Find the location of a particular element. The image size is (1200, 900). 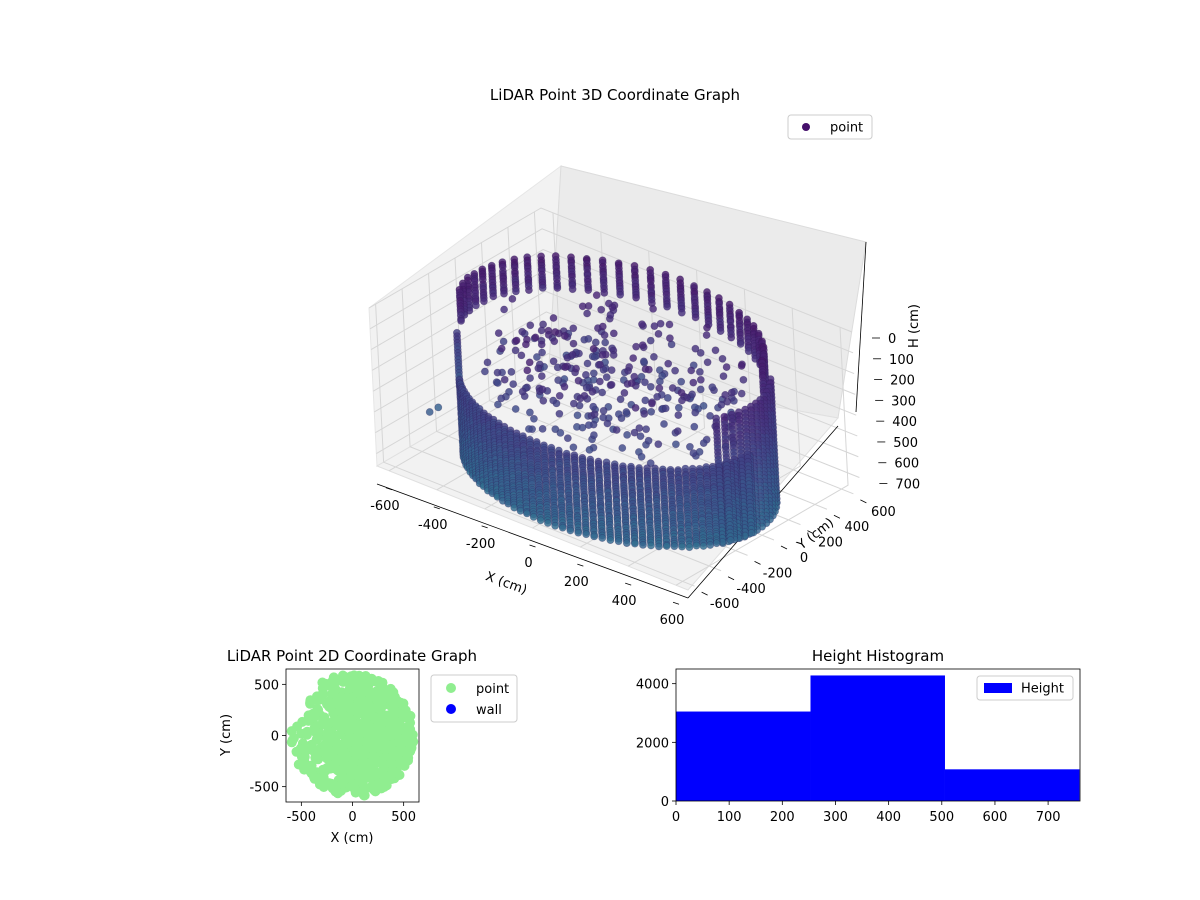

grid-line-h is located at coordinates (611, 291).